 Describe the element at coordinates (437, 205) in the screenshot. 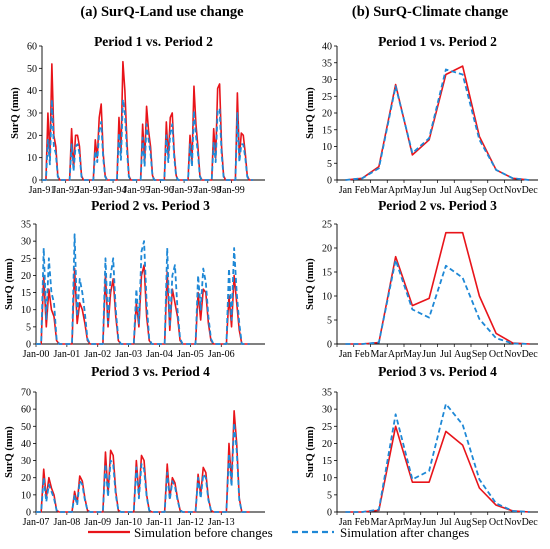

I see `chart-title: Period 2 vs. Period 3` at that location.